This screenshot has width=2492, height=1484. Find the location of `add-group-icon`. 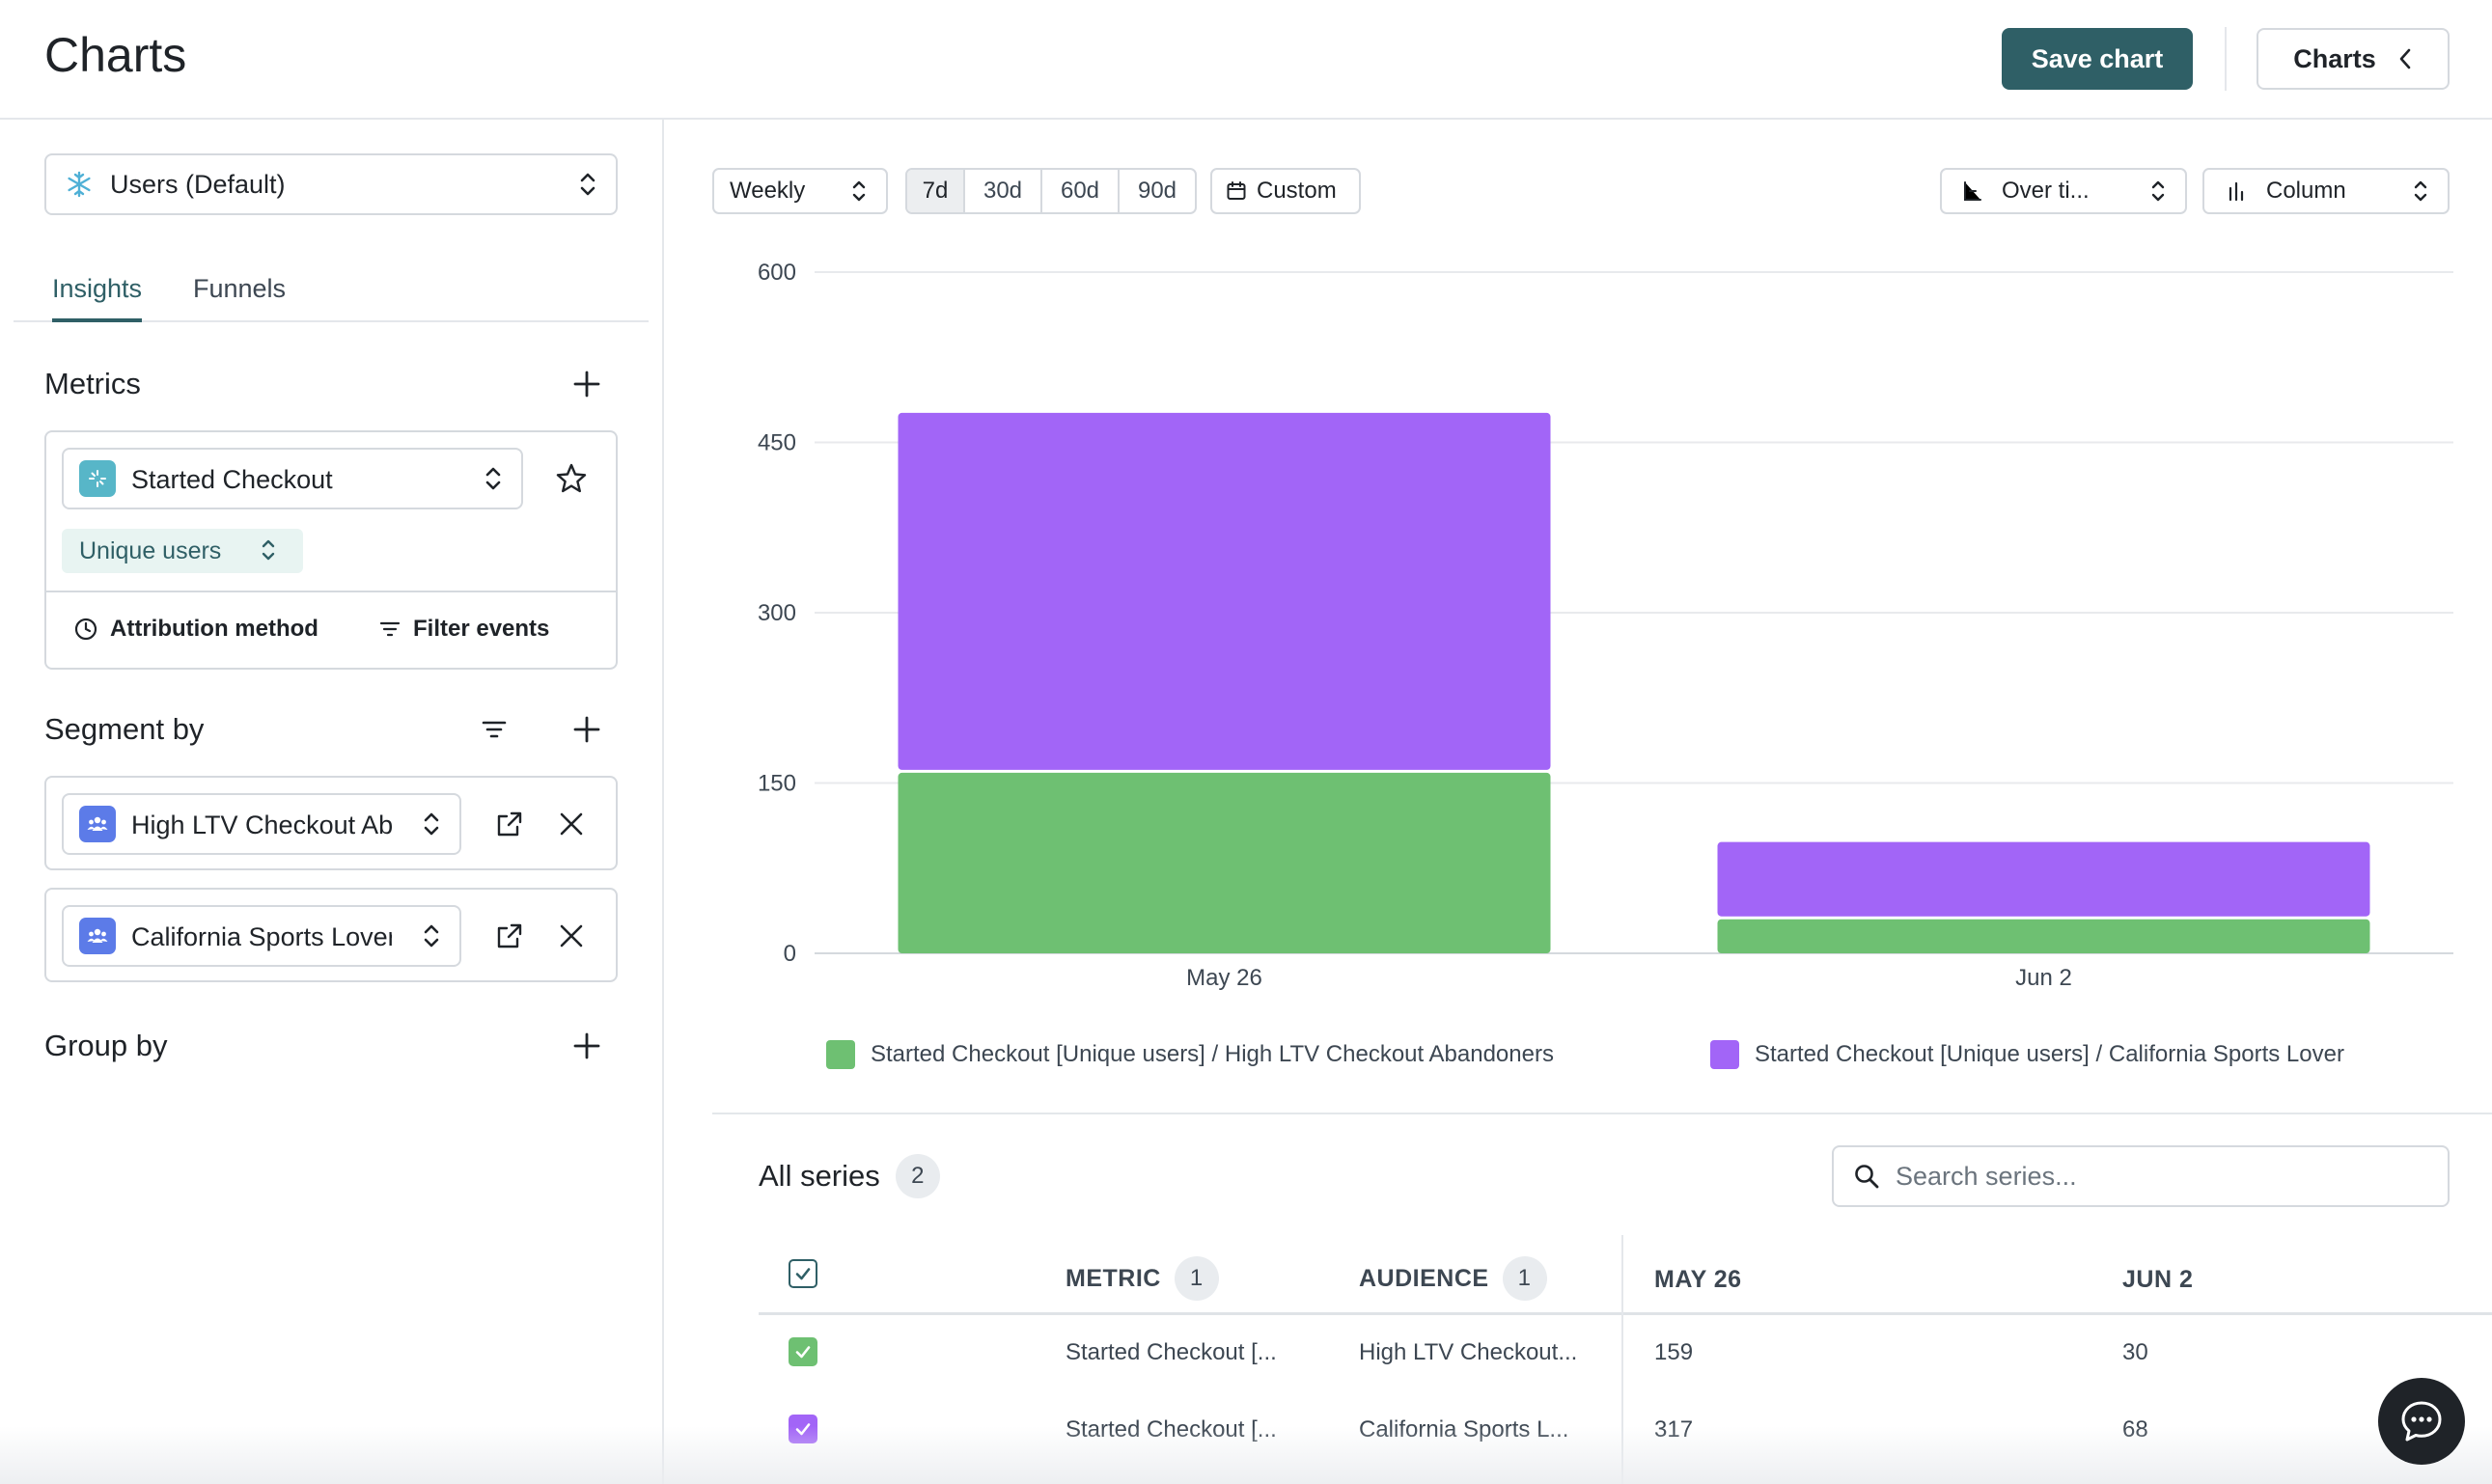

add-group-icon is located at coordinates (586, 1045).